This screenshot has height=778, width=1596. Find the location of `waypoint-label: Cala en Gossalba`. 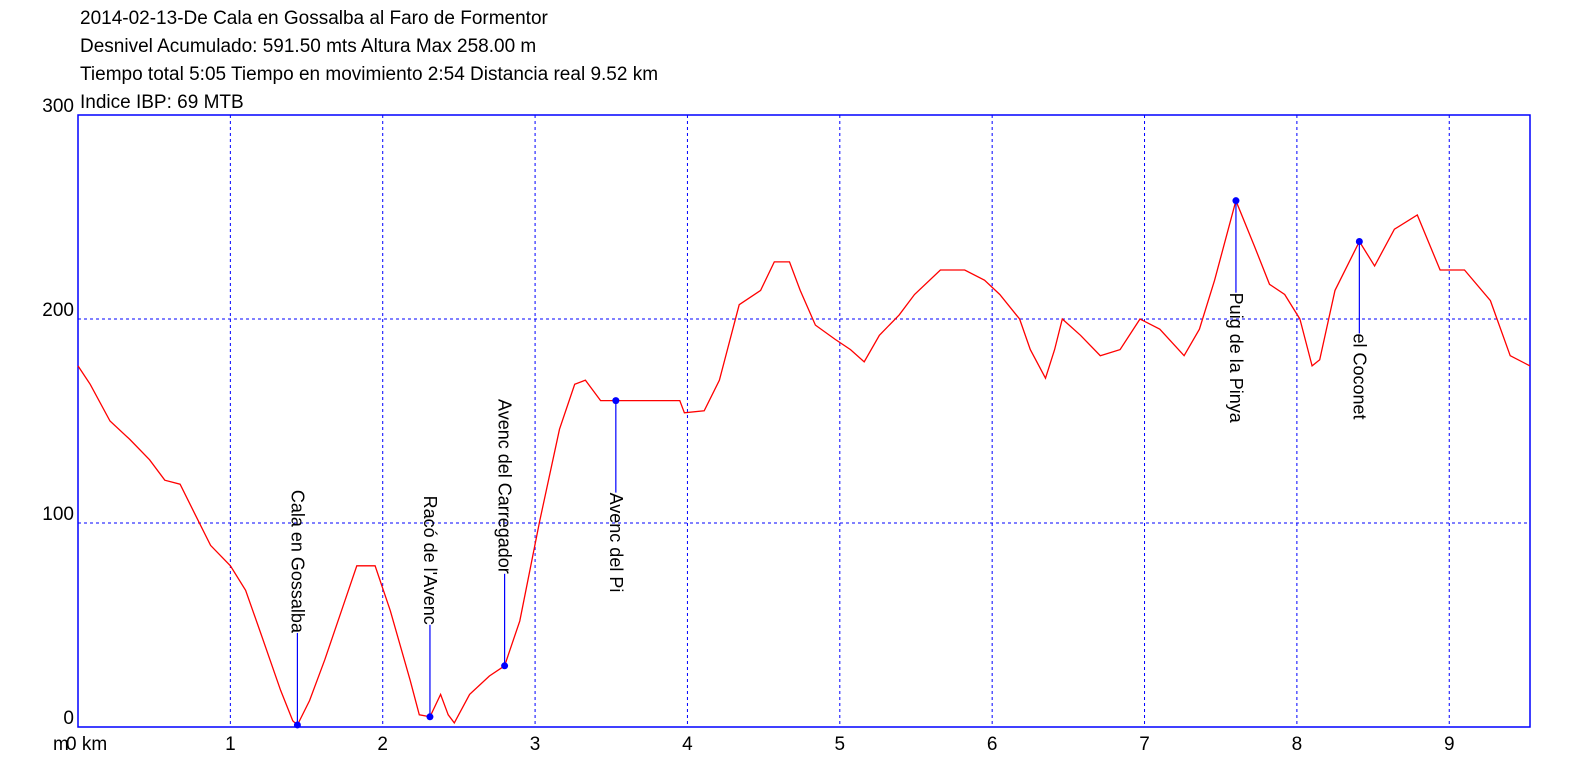

waypoint-label: Cala en Gossalba is located at coordinates (297, 562).